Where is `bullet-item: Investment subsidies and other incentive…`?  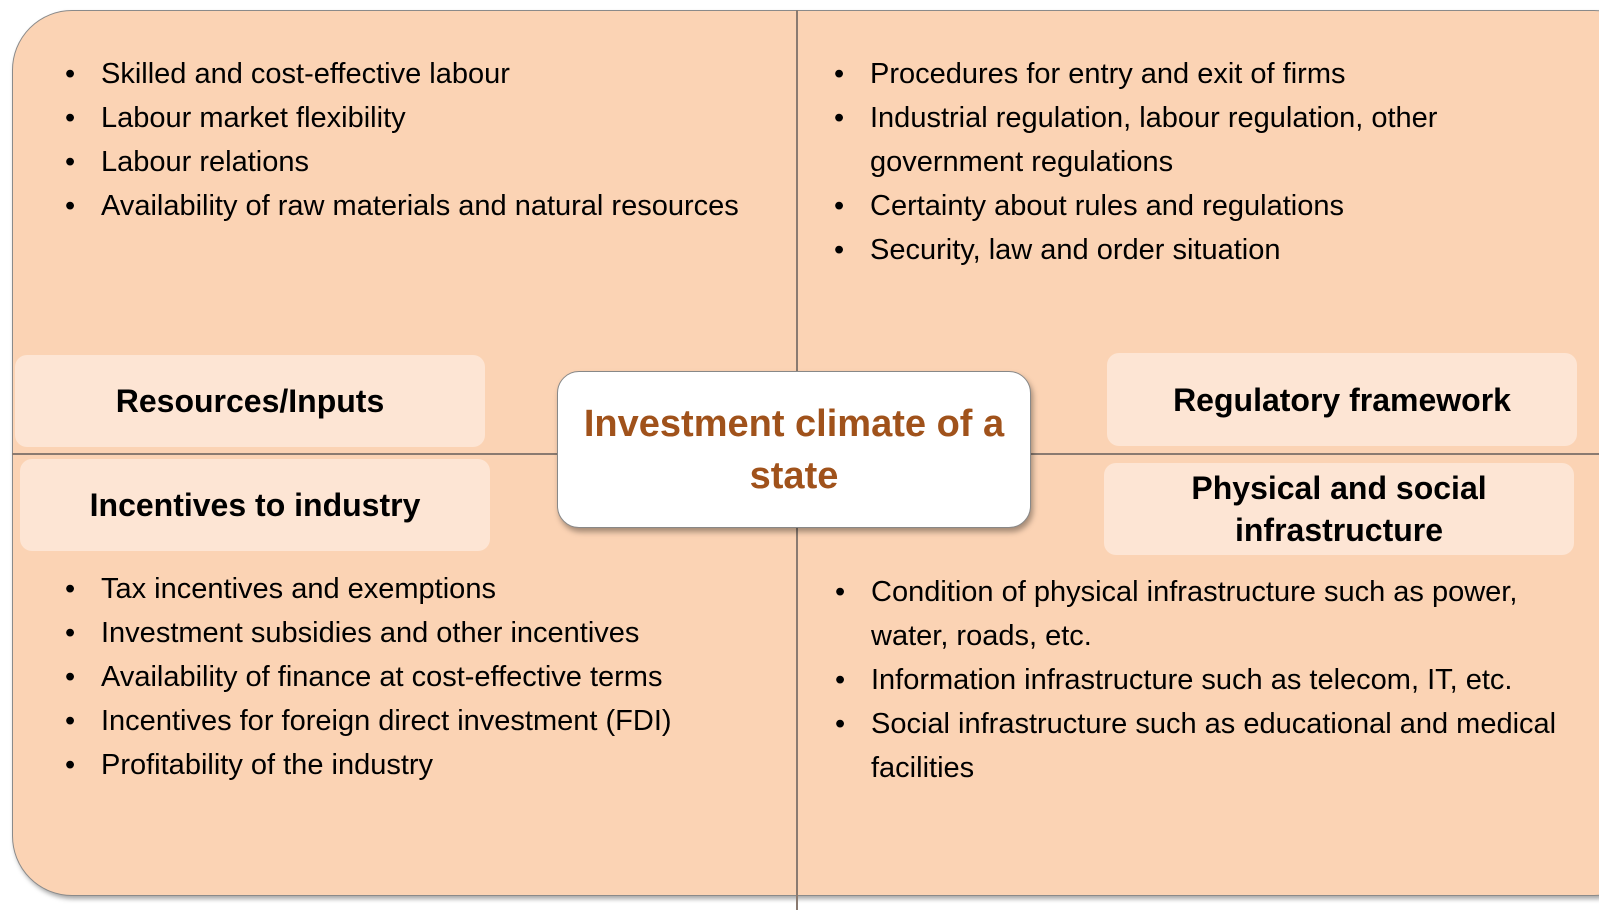 bullet-item: Investment subsidies and other incentive… is located at coordinates (433, 633).